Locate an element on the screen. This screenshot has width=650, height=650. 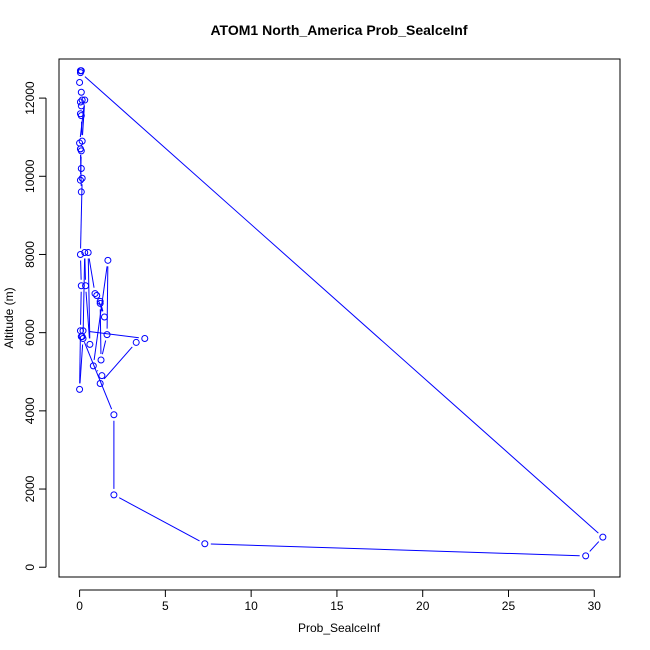
y-tick-label: 12000 is located at coordinates (30, 98).